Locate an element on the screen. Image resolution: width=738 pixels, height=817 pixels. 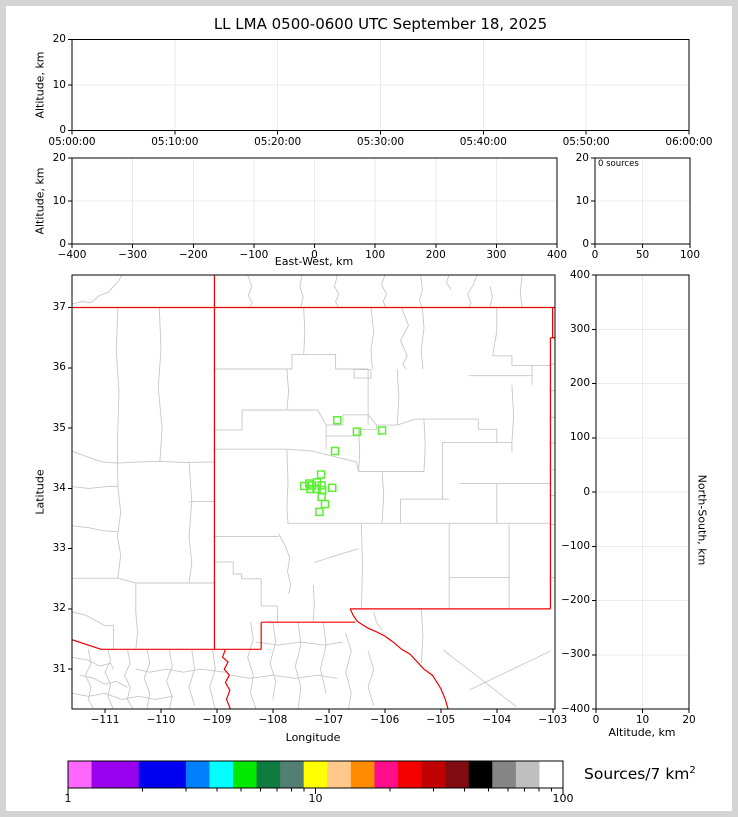
colorbar-label: Sources/7 km2 is located at coordinates (640, 774).